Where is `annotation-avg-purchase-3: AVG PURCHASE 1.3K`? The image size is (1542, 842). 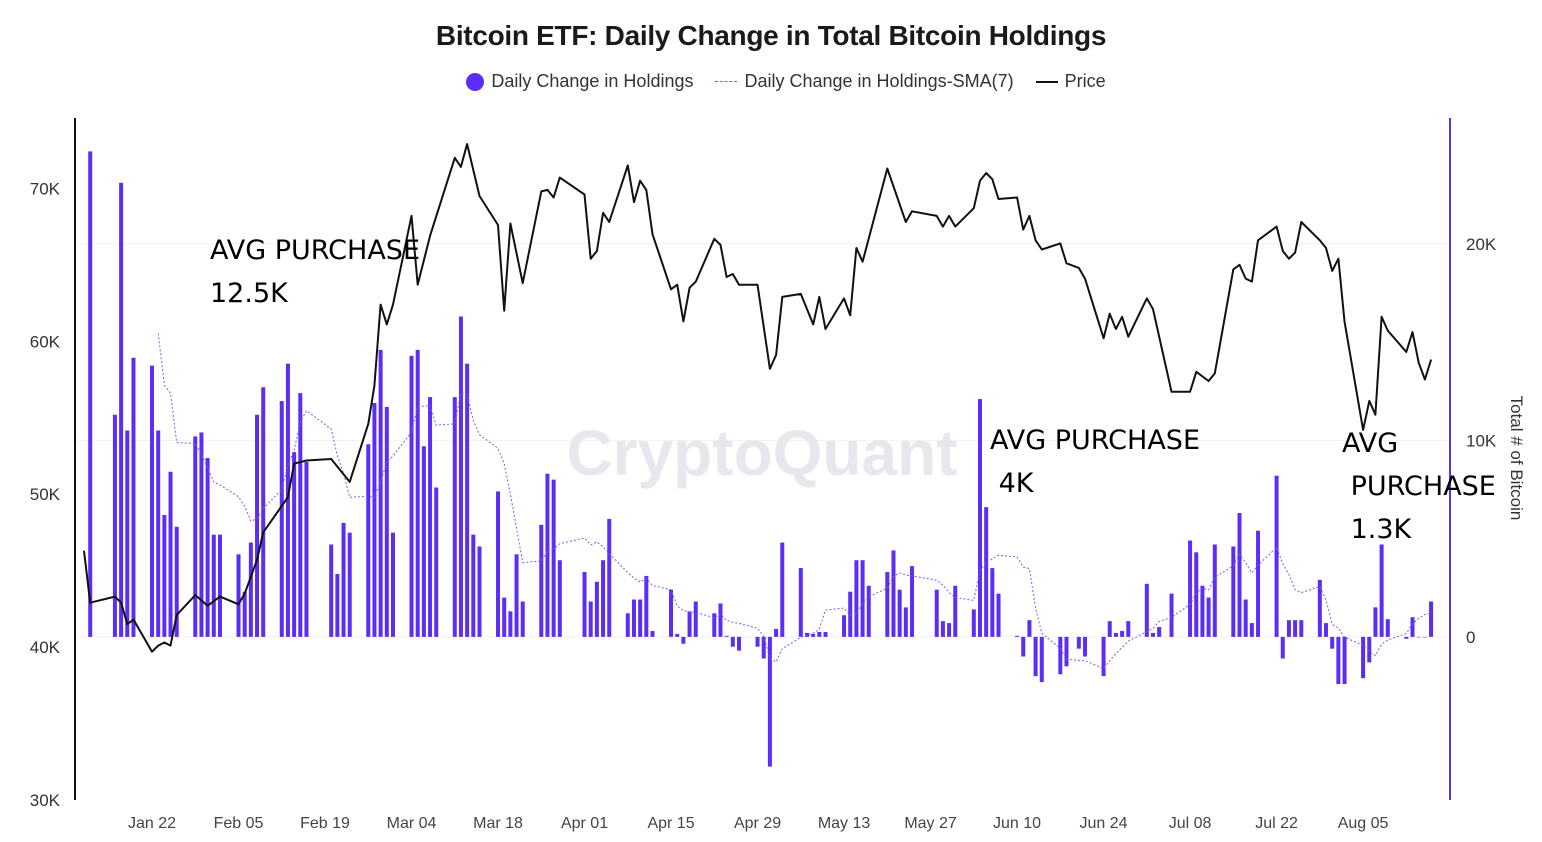
annotation-avg-purchase-3: AVG PURCHASE 1.3K is located at coordinates (1419, 486).